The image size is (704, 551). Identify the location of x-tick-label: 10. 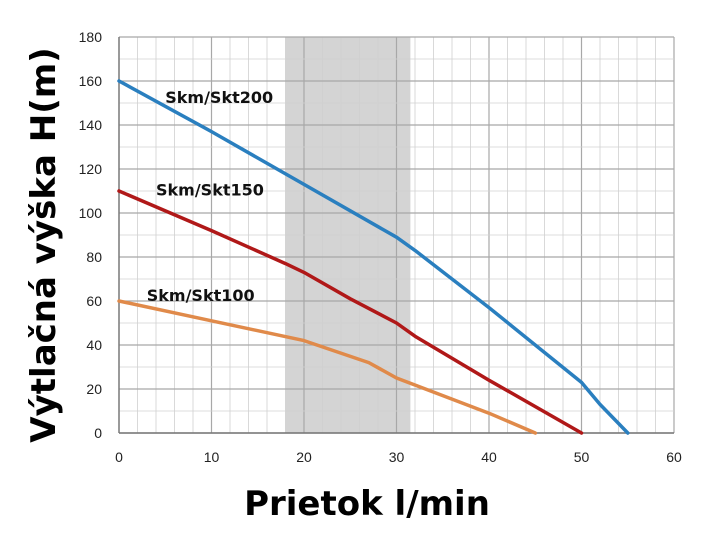
(212, 457).